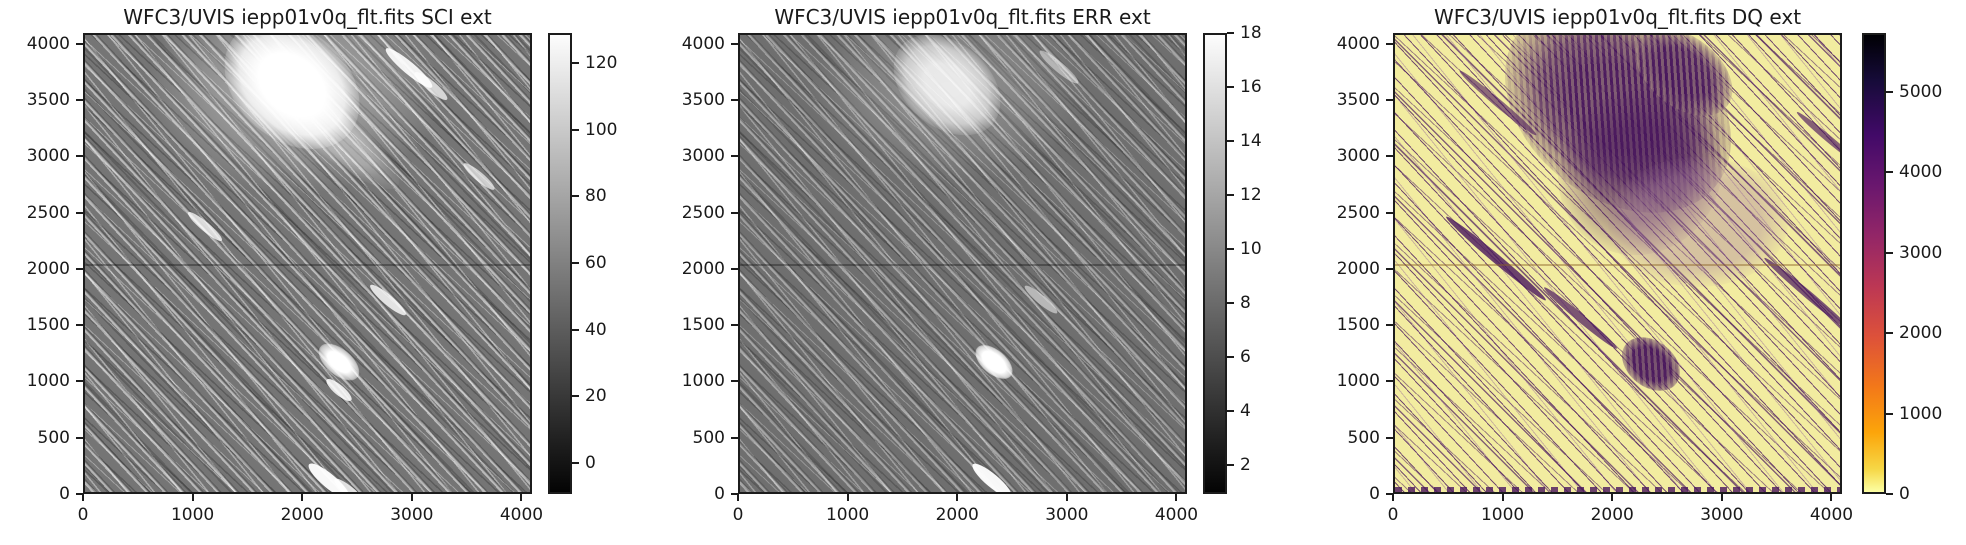 This screenshot has height=545, width=1966. What do you see at coordinates (1245, 357) in the screenshot?
I see `colorbar-tick-label: 6` at bounding box center [1245, 357].